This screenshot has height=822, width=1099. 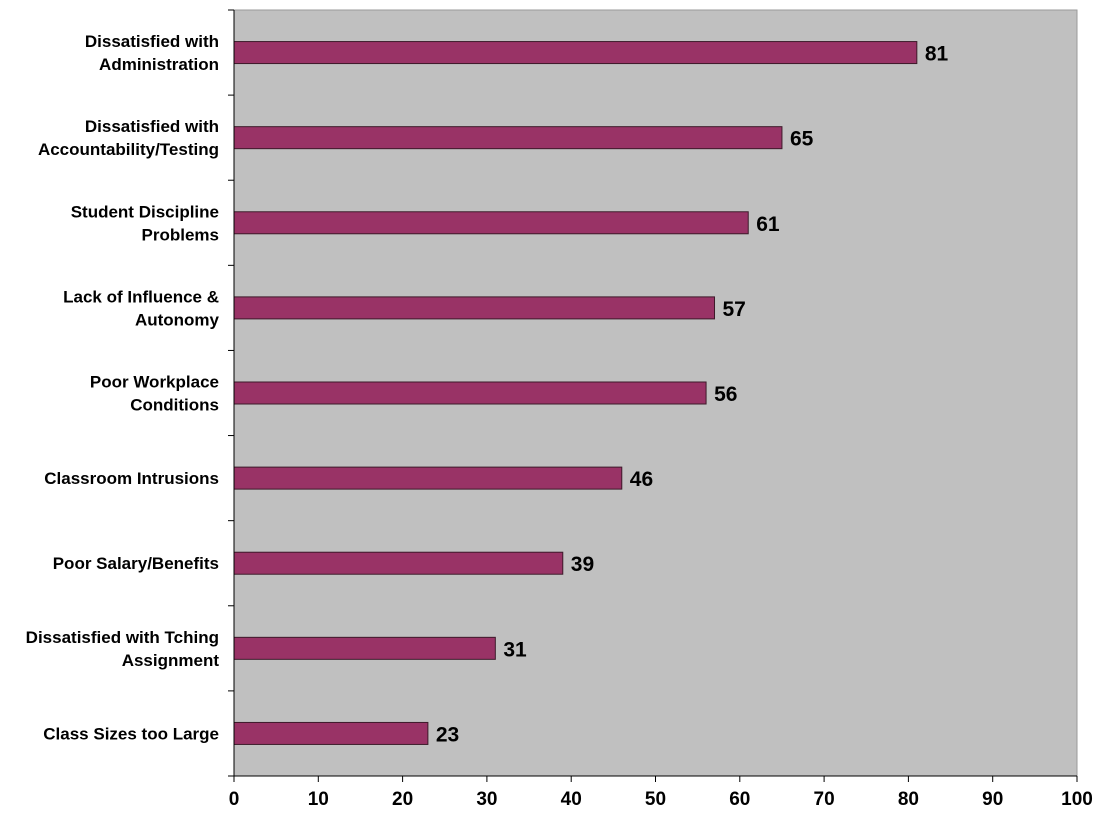 I want to click on data-label: 57, so click(x=734, y=309).